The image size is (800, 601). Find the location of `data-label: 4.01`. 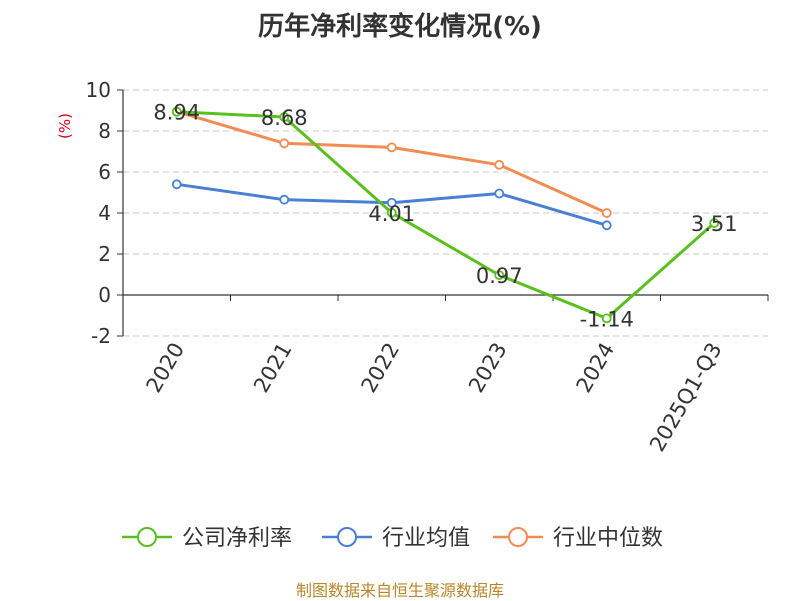

data-label: 4.01 is located at coordinates (391, 214).